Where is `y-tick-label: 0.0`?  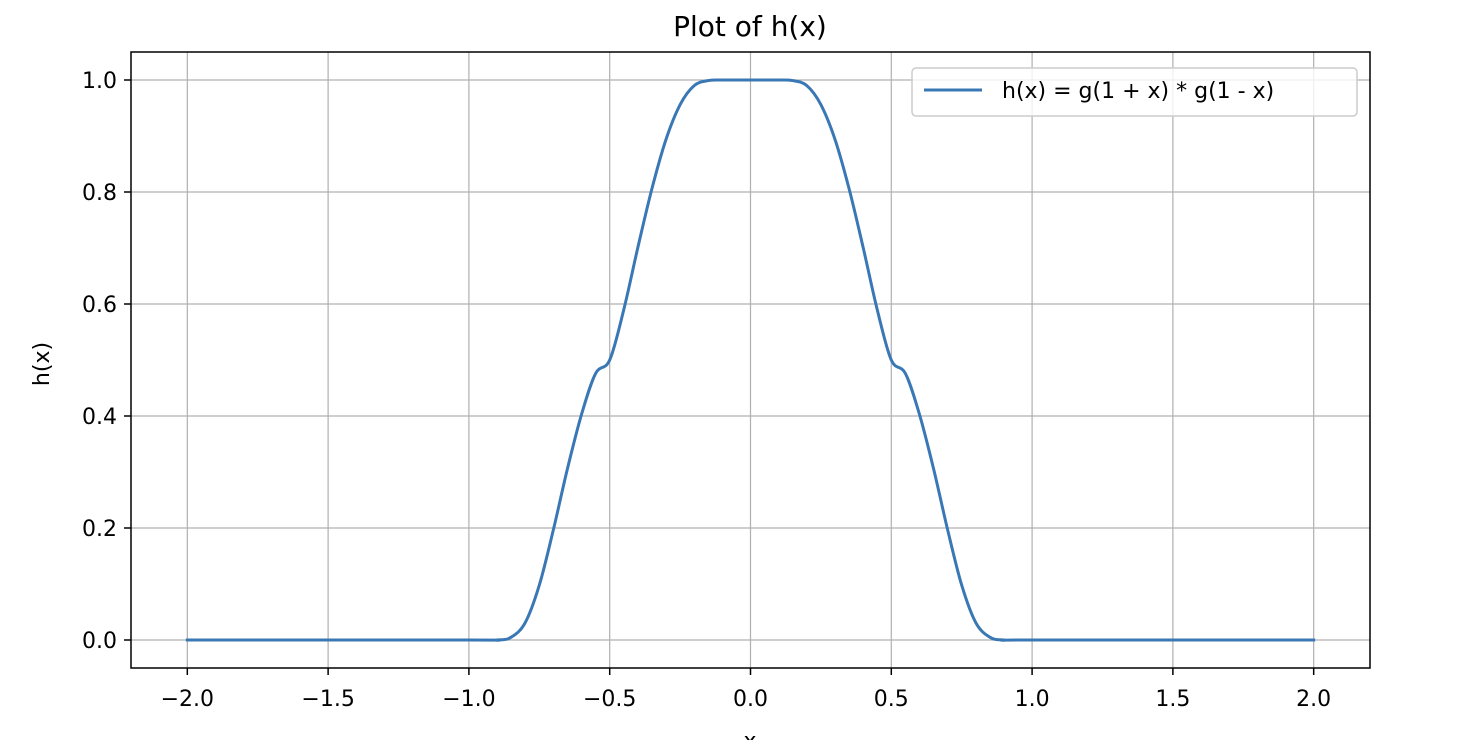
y-tick-label: 0.0 is located at coordinates (99, 641).